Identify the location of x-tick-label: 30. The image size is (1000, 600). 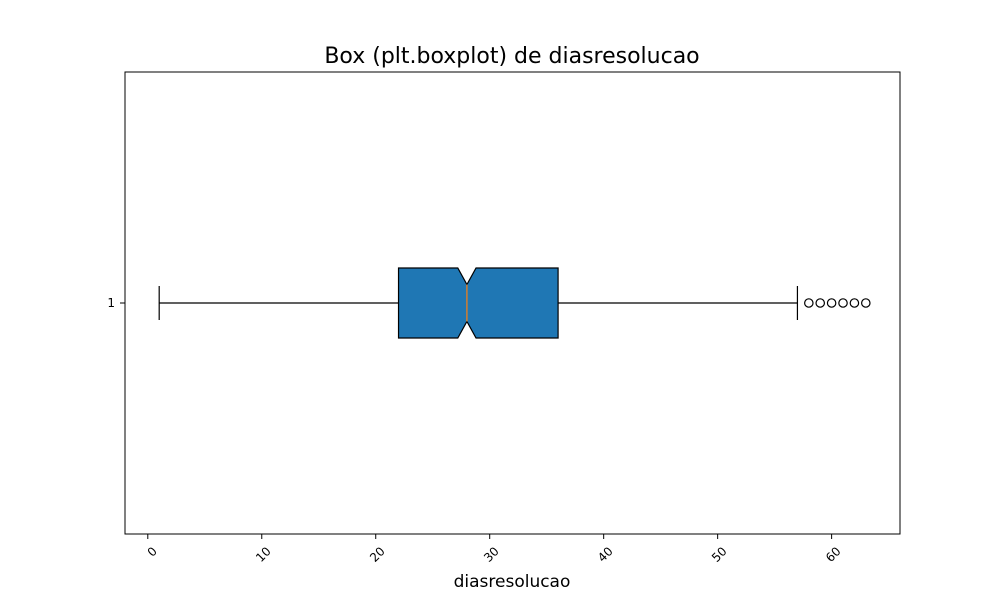
(491, 554).